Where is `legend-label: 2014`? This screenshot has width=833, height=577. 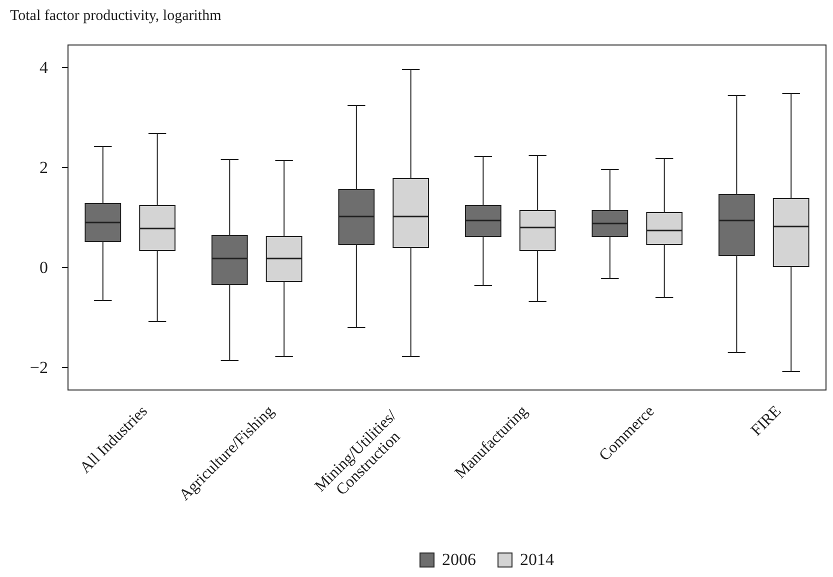 legend-label: 2014 is located at coordinates (537, 559).